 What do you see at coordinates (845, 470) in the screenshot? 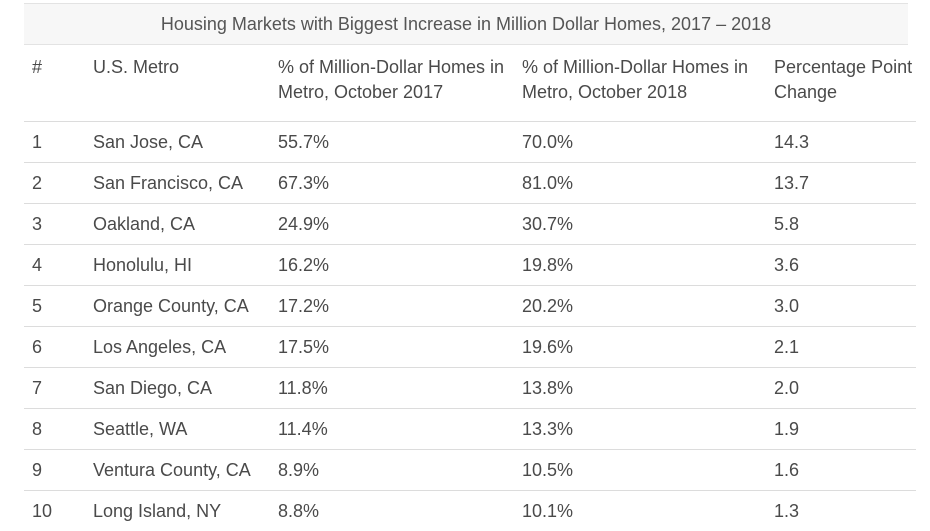
I see `cell-change: 1.6` at bounding box center [845, 470].